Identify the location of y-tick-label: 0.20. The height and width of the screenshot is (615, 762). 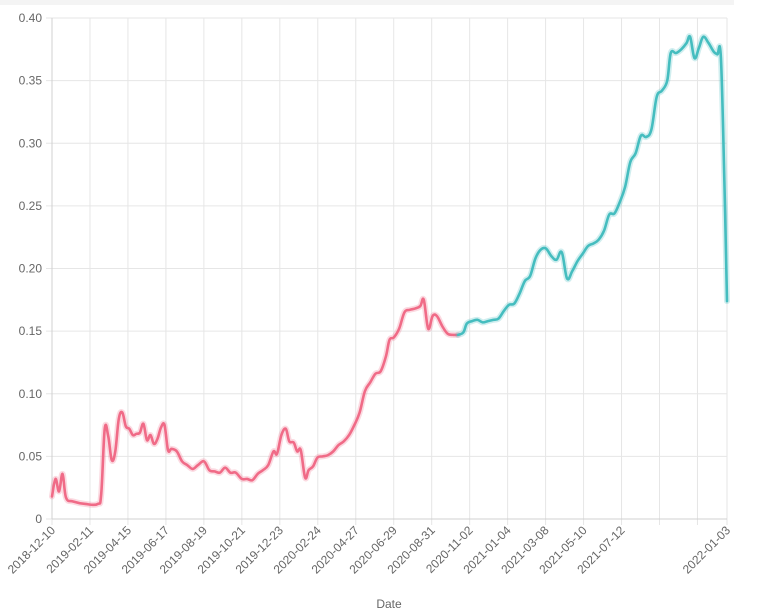
(31, 269).